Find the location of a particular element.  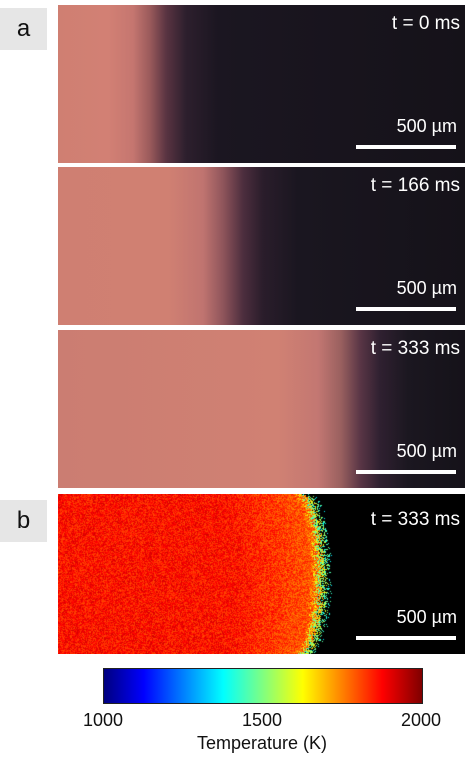

colorbar-mid-label: 1500 is located at coordinates (262, 720).